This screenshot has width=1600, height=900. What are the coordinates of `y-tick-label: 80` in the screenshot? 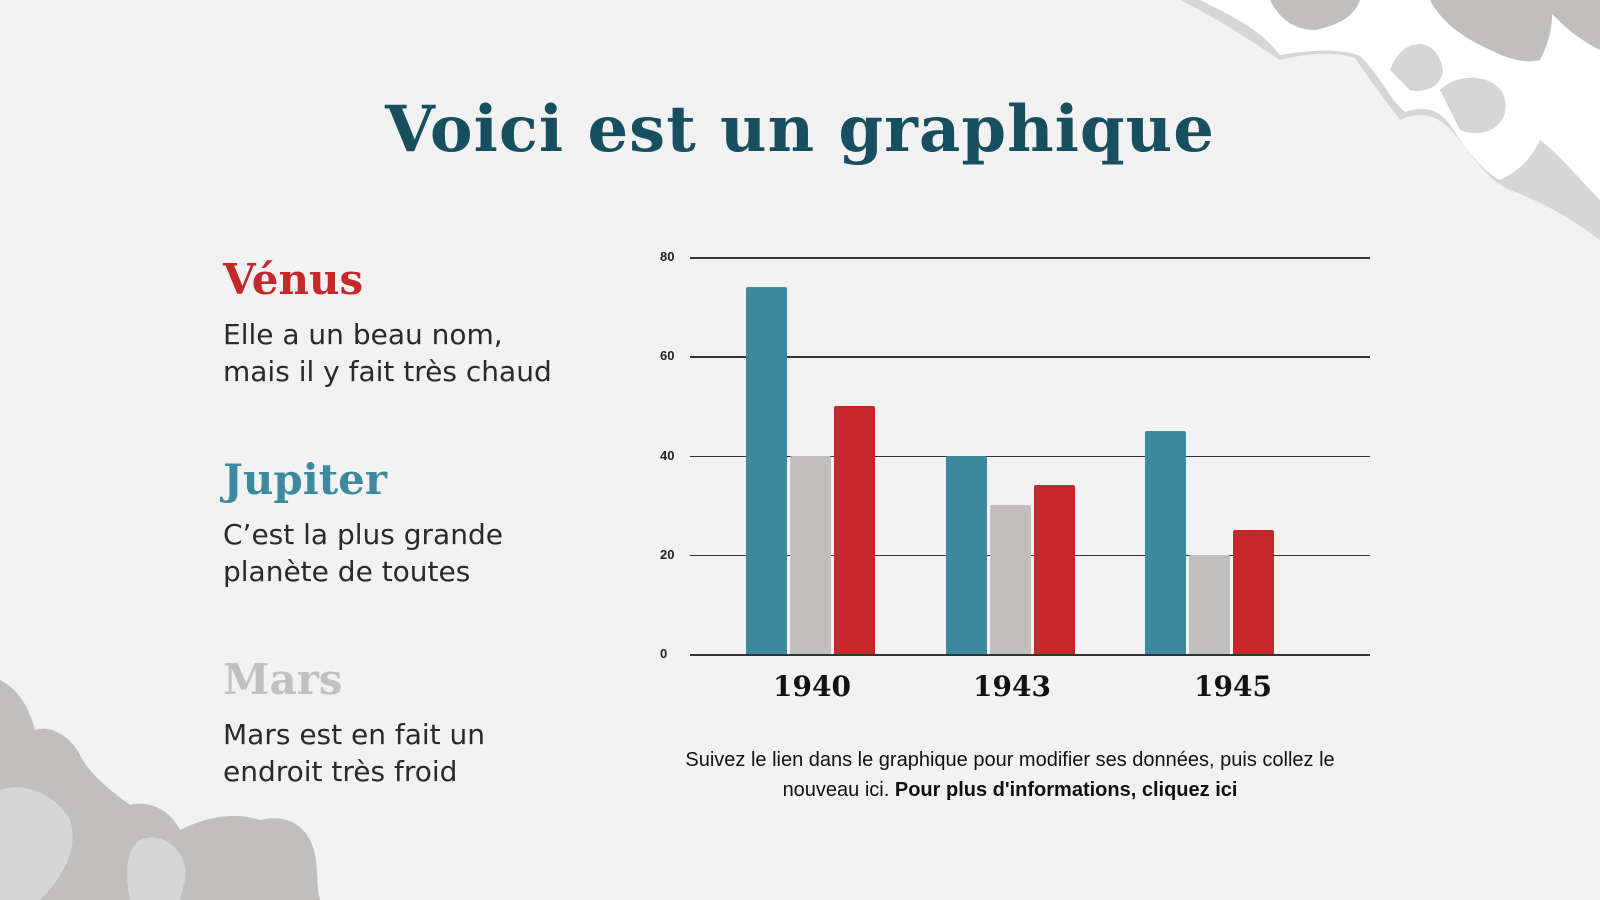 It's located at (667, 256).